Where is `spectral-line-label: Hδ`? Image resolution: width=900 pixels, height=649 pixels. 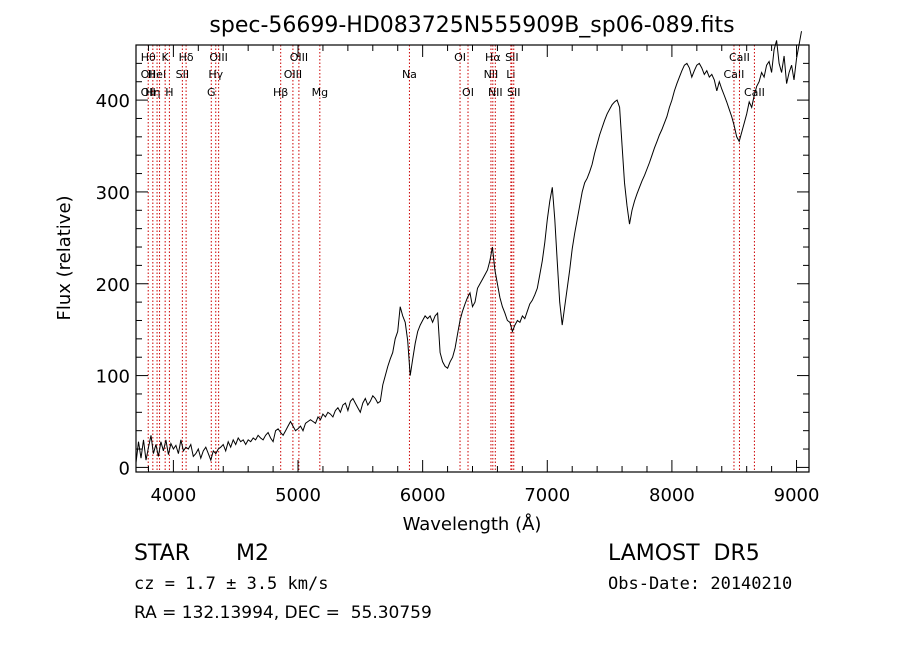
spectral-line-label: Hδ is located at coordinates (186, 57).